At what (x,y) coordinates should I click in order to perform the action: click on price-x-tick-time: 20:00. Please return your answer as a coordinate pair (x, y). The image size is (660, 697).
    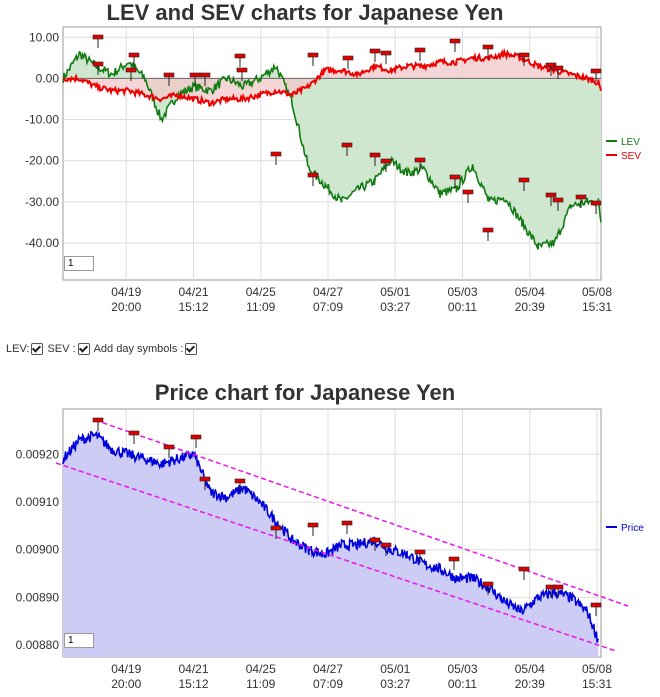
    Looking at the image, I should click on (126, 684).